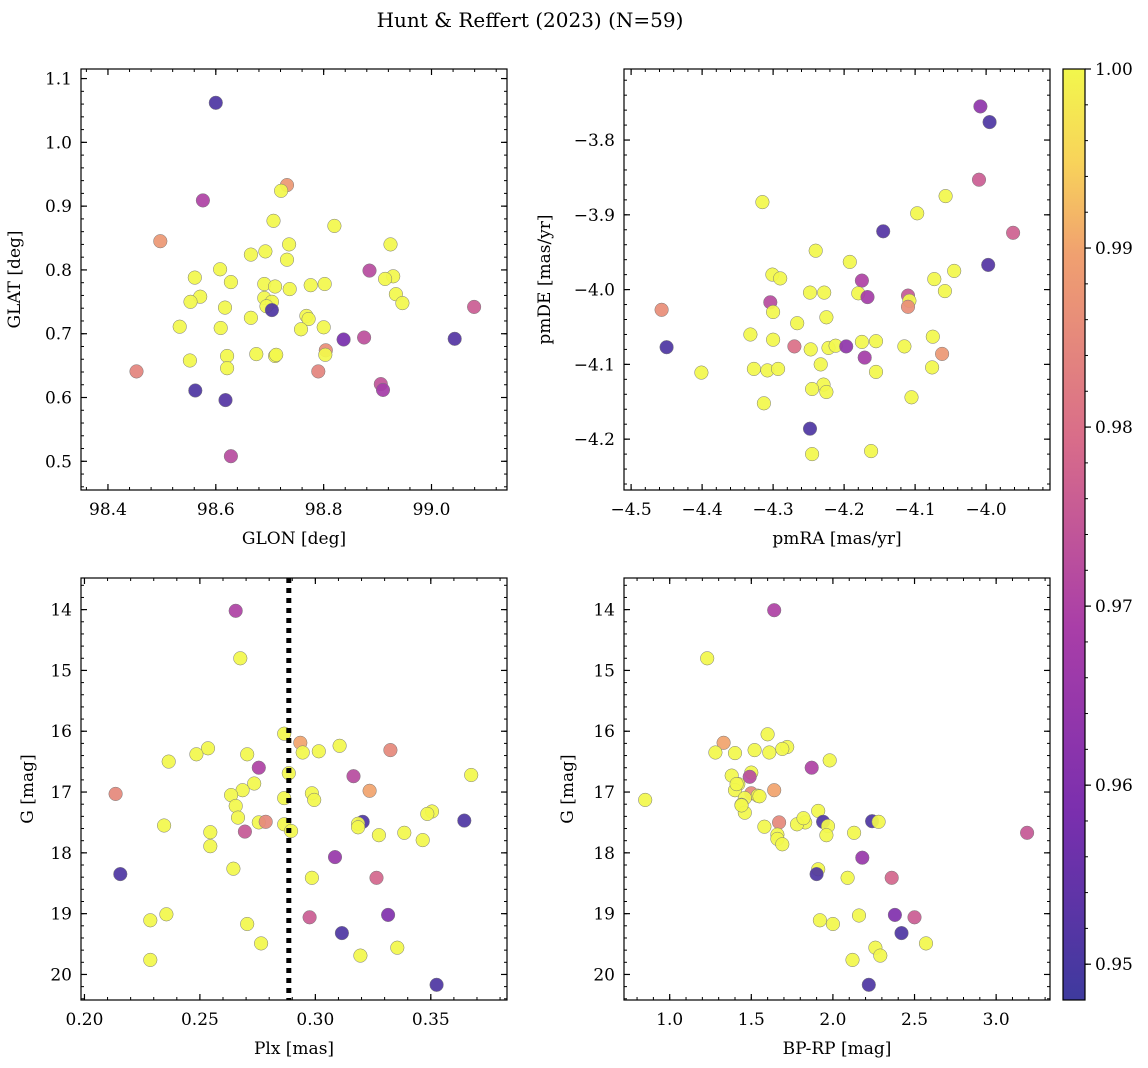 The image size is (1148, 1068). What do you see at coordinates (1114, 70) in the screenshot?
I see `colorbar-tick-label: 1.00` at bounding box center [1114, 70].